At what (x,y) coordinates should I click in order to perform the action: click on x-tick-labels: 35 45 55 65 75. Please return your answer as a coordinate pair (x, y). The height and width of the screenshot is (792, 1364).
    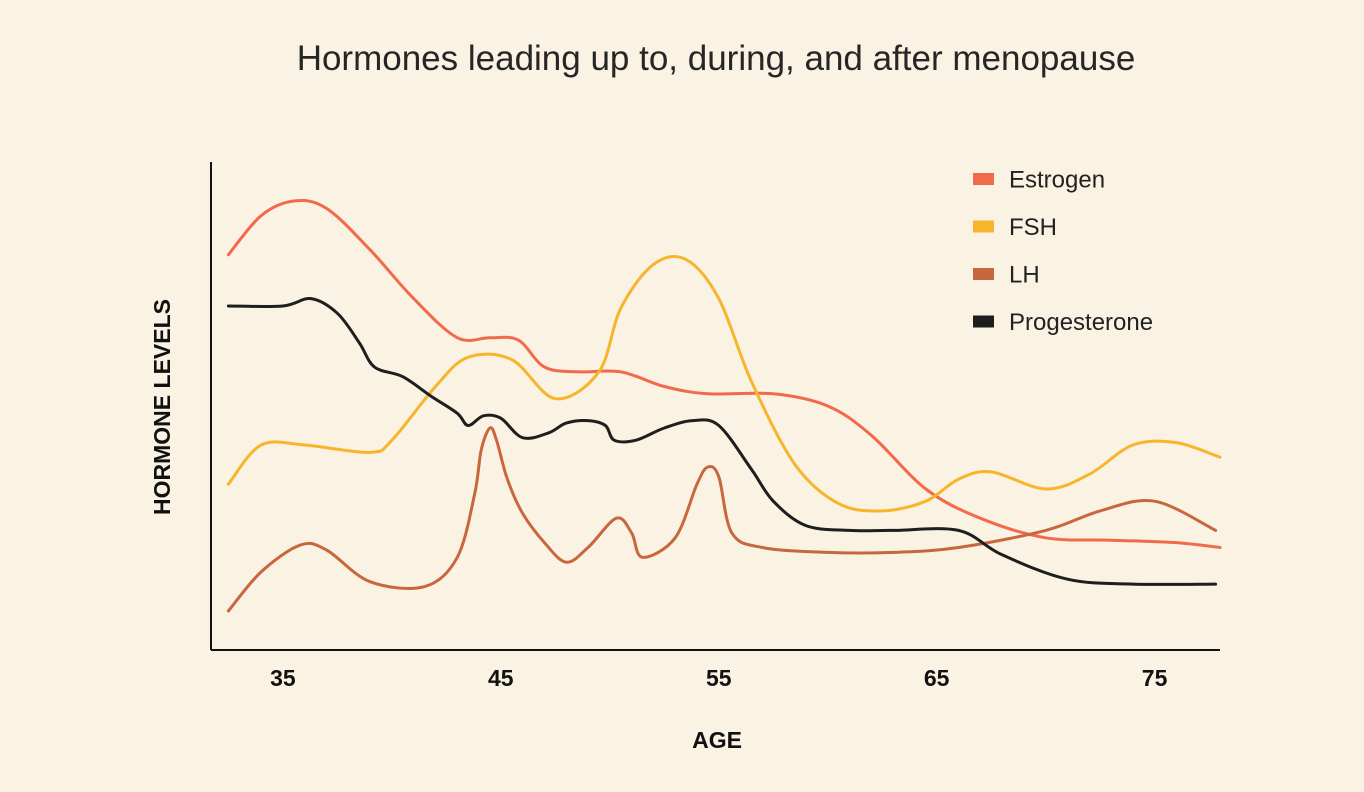
    Looking at the image, I should click on (718, 678).